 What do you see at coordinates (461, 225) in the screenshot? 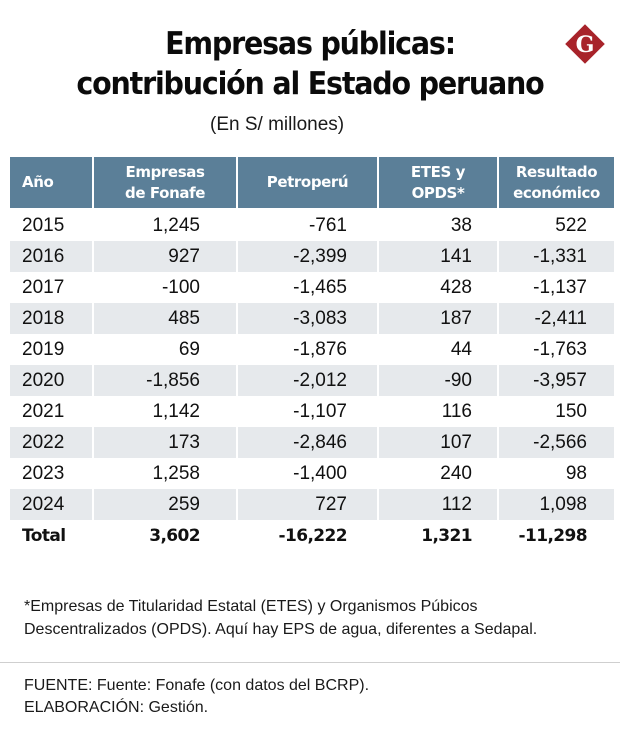
I see `cell-etes: 38` at bounding box center [461, 225].